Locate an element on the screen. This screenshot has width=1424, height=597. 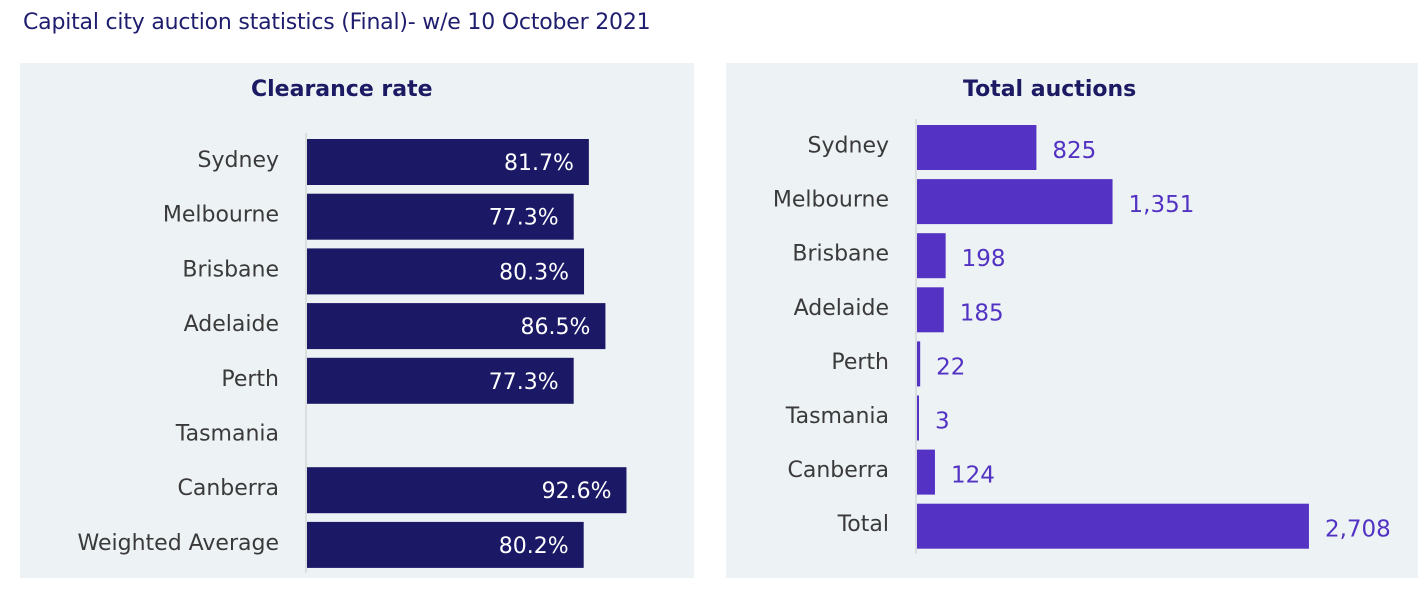
data-label: 2,708 is located at coordinates (1358, 530).